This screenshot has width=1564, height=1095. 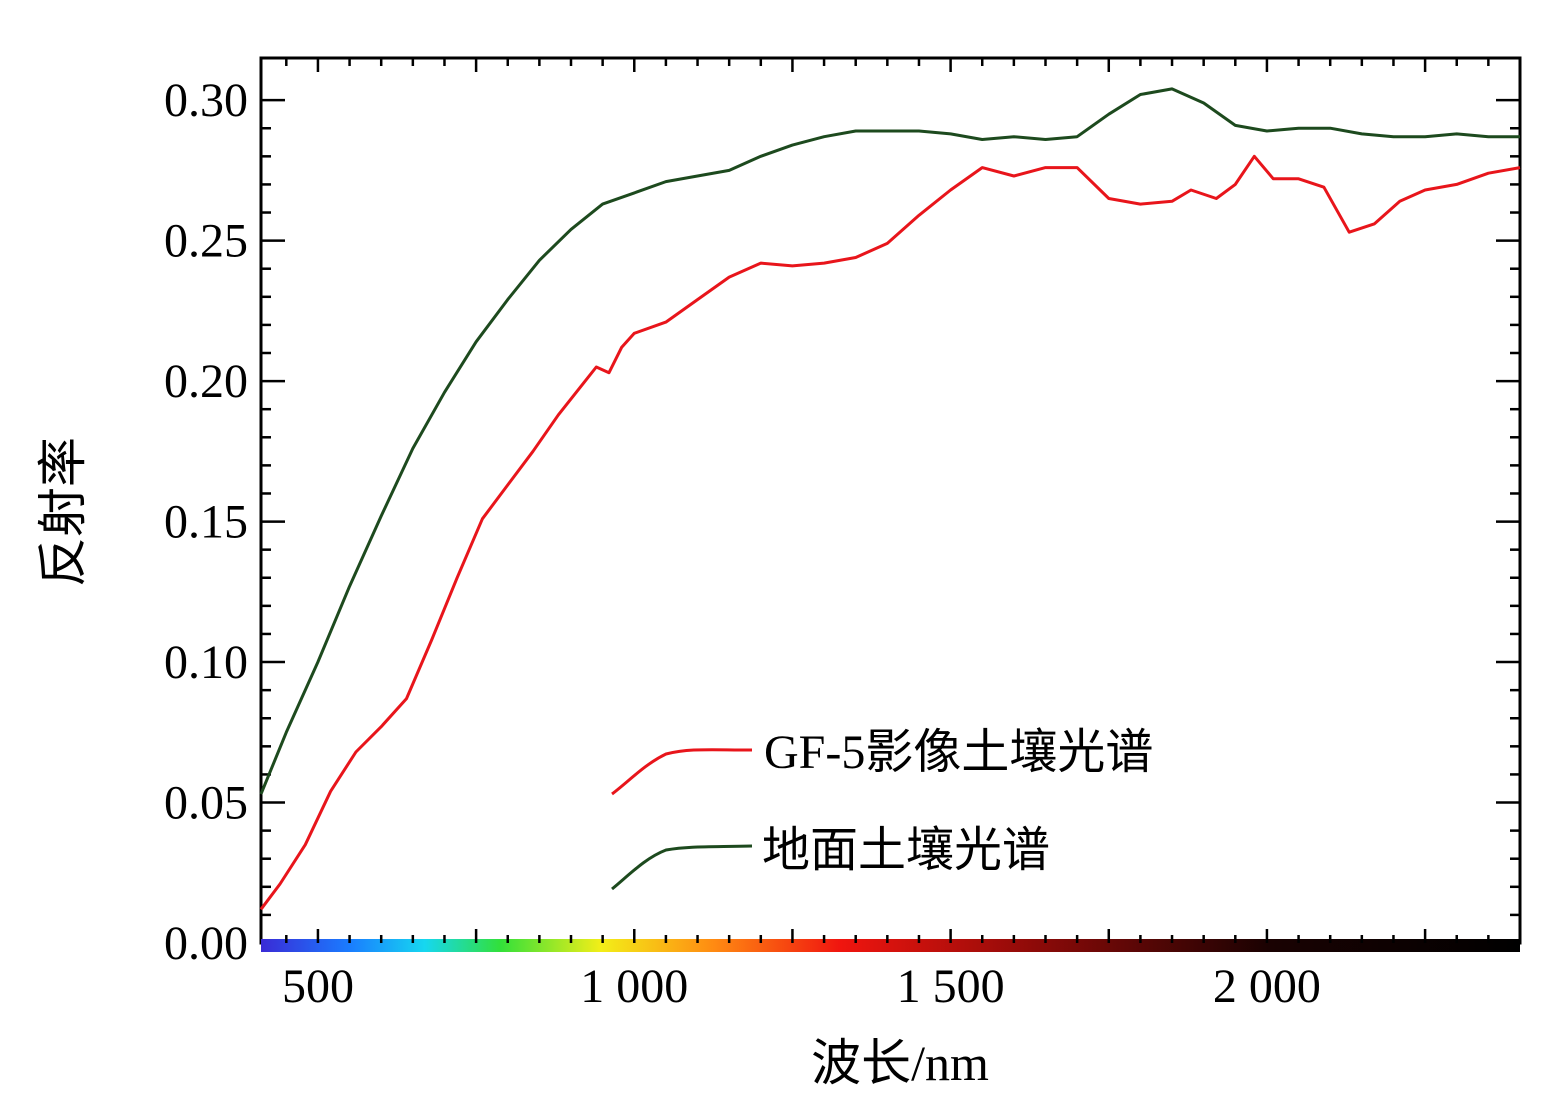 I want to click on y-tick-label: 0.10, so click(x=206, y=662).